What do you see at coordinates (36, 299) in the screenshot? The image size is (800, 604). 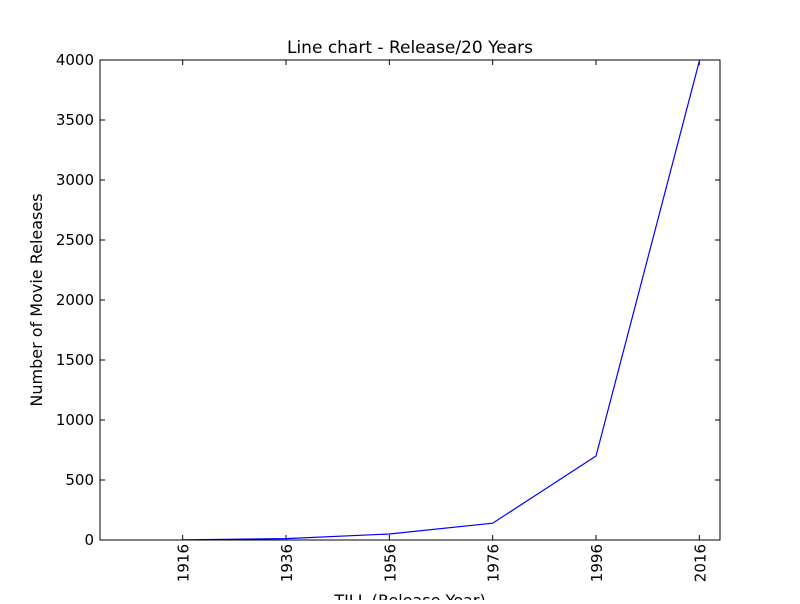 I see `y-axis-label: Number of Movie Releases` at bounding box center [36, 299].